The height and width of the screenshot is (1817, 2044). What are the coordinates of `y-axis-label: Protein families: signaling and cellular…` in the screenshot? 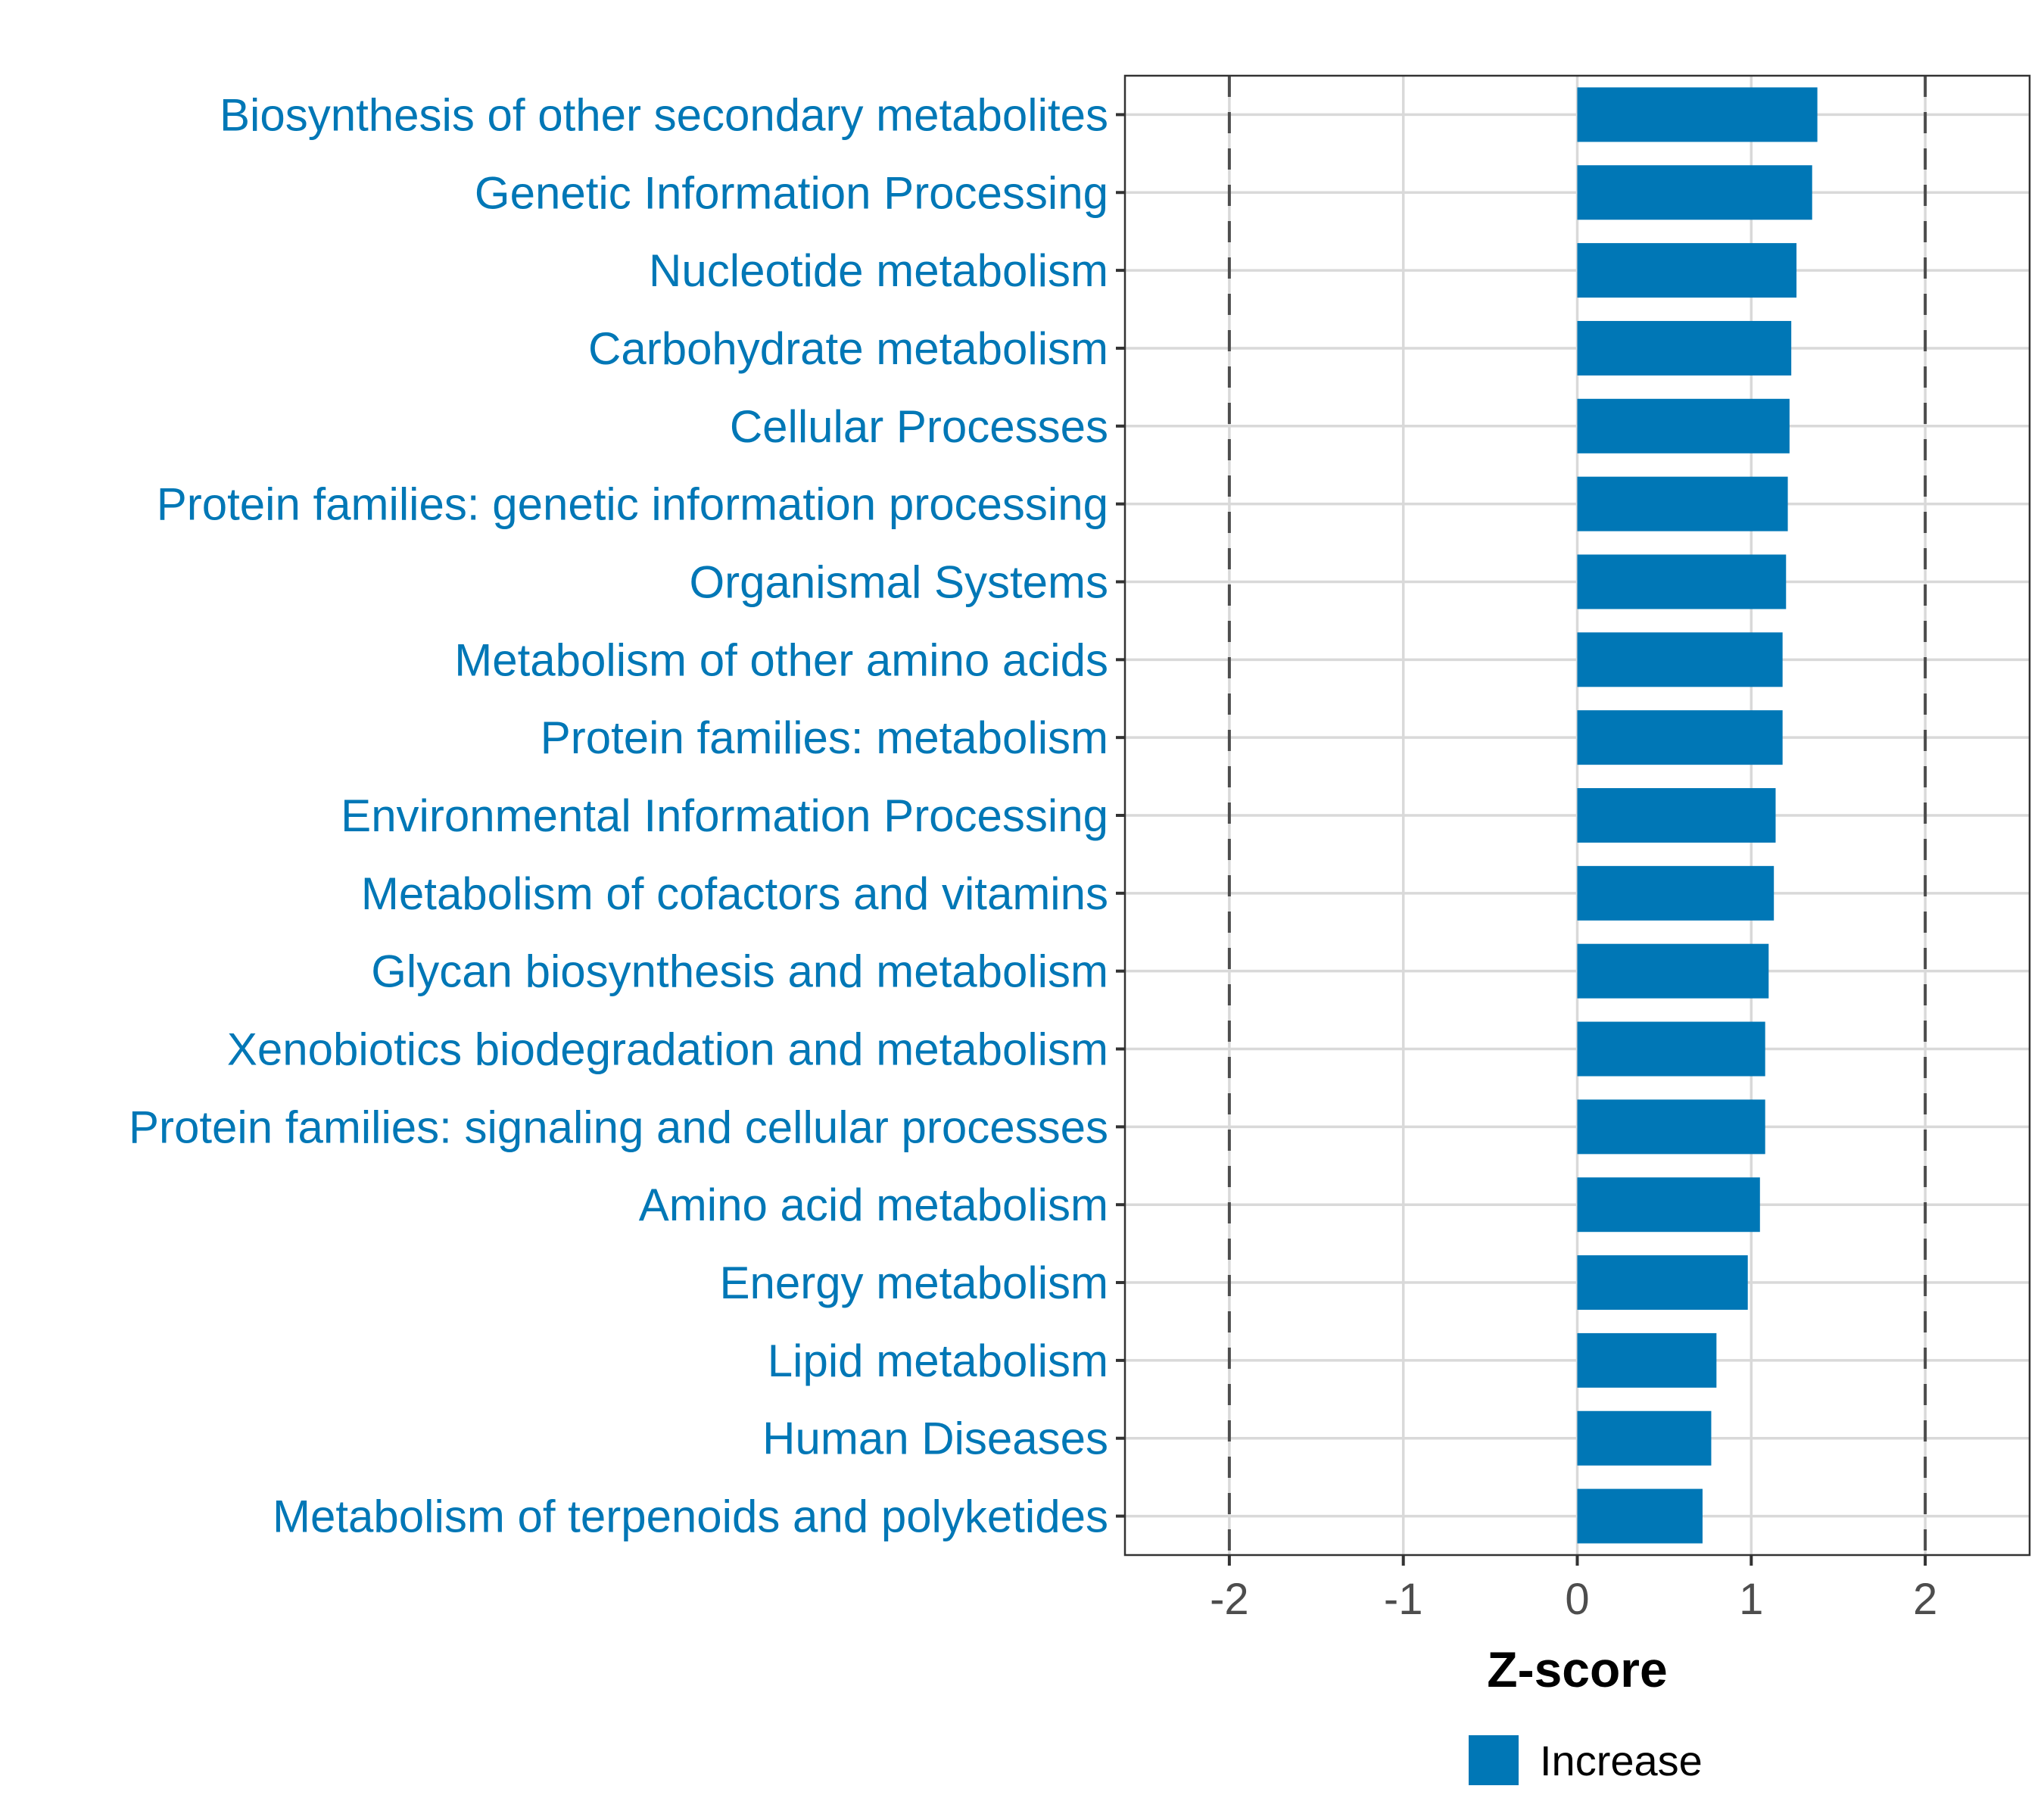 It's located at (618, 1127).